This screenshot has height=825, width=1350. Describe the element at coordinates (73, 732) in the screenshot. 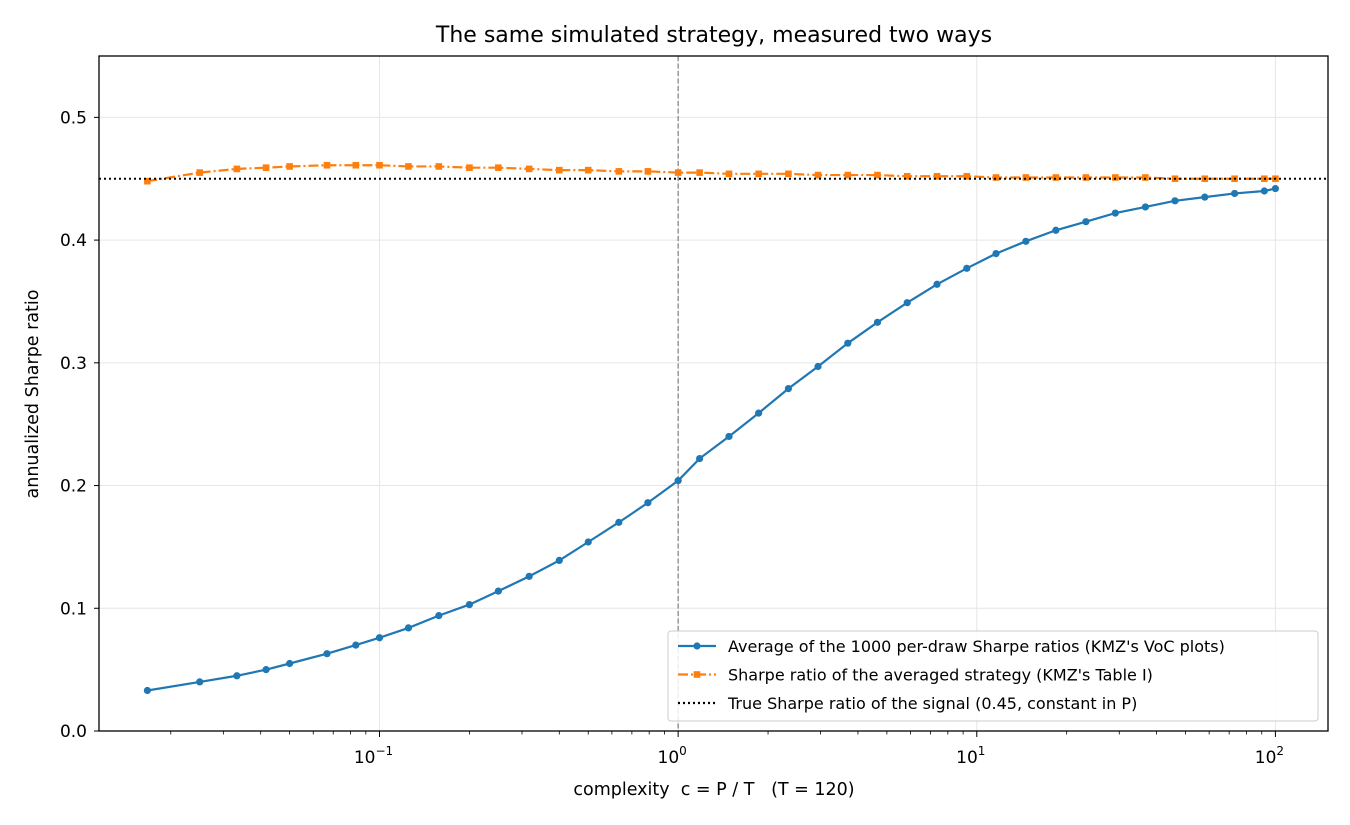

I see `y-tick-label: 0.0` at that location.